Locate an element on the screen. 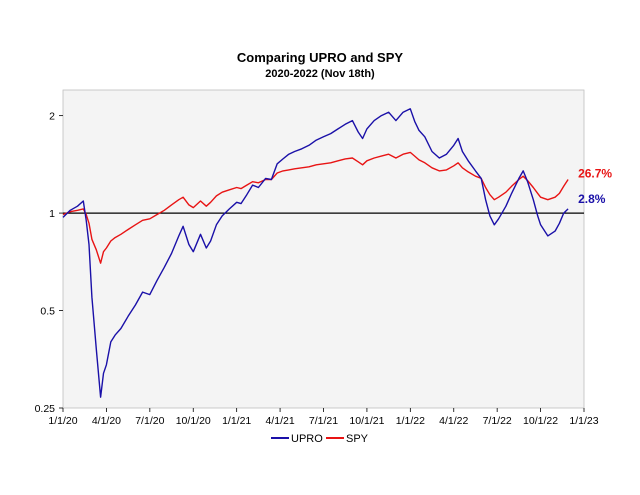  x-tick-label: 7/1/20 is located at coordinates (149, 421).